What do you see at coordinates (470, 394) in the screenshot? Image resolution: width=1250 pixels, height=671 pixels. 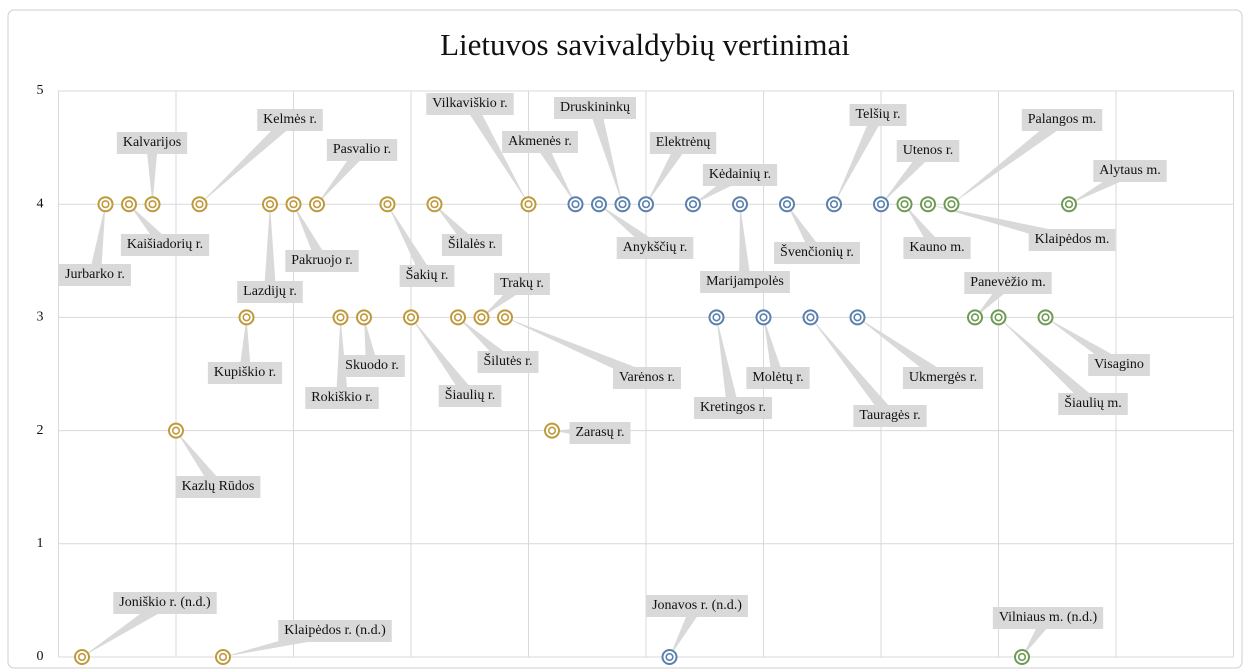 I see `data-label: Šiaulių r.` at bounding box center [470, 394].